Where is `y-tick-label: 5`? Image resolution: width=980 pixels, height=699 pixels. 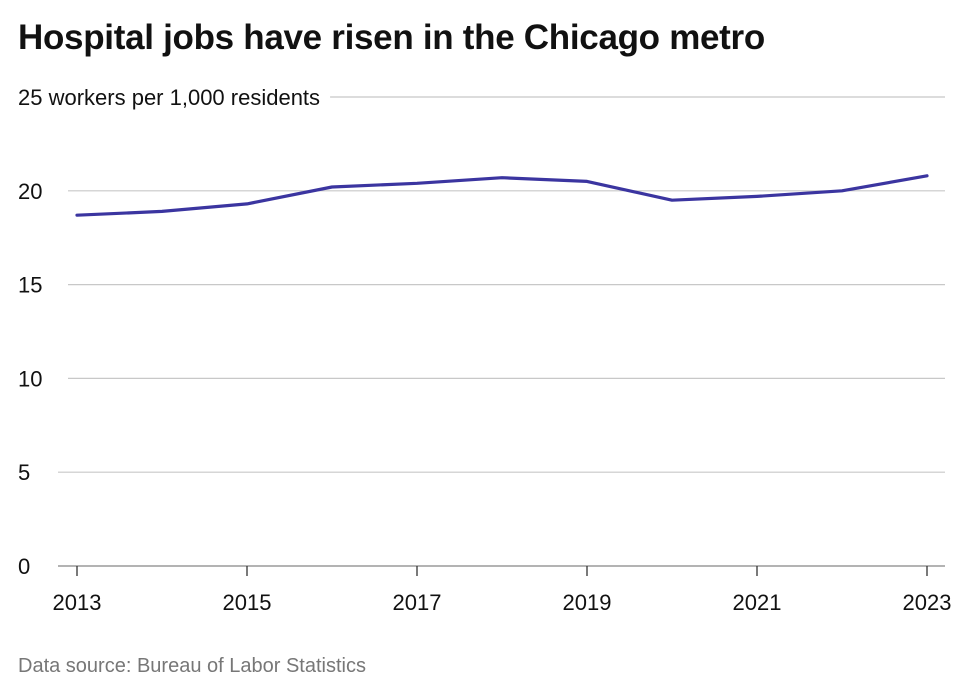
y-tick-label: 5 is located at coordinates (24, 472).